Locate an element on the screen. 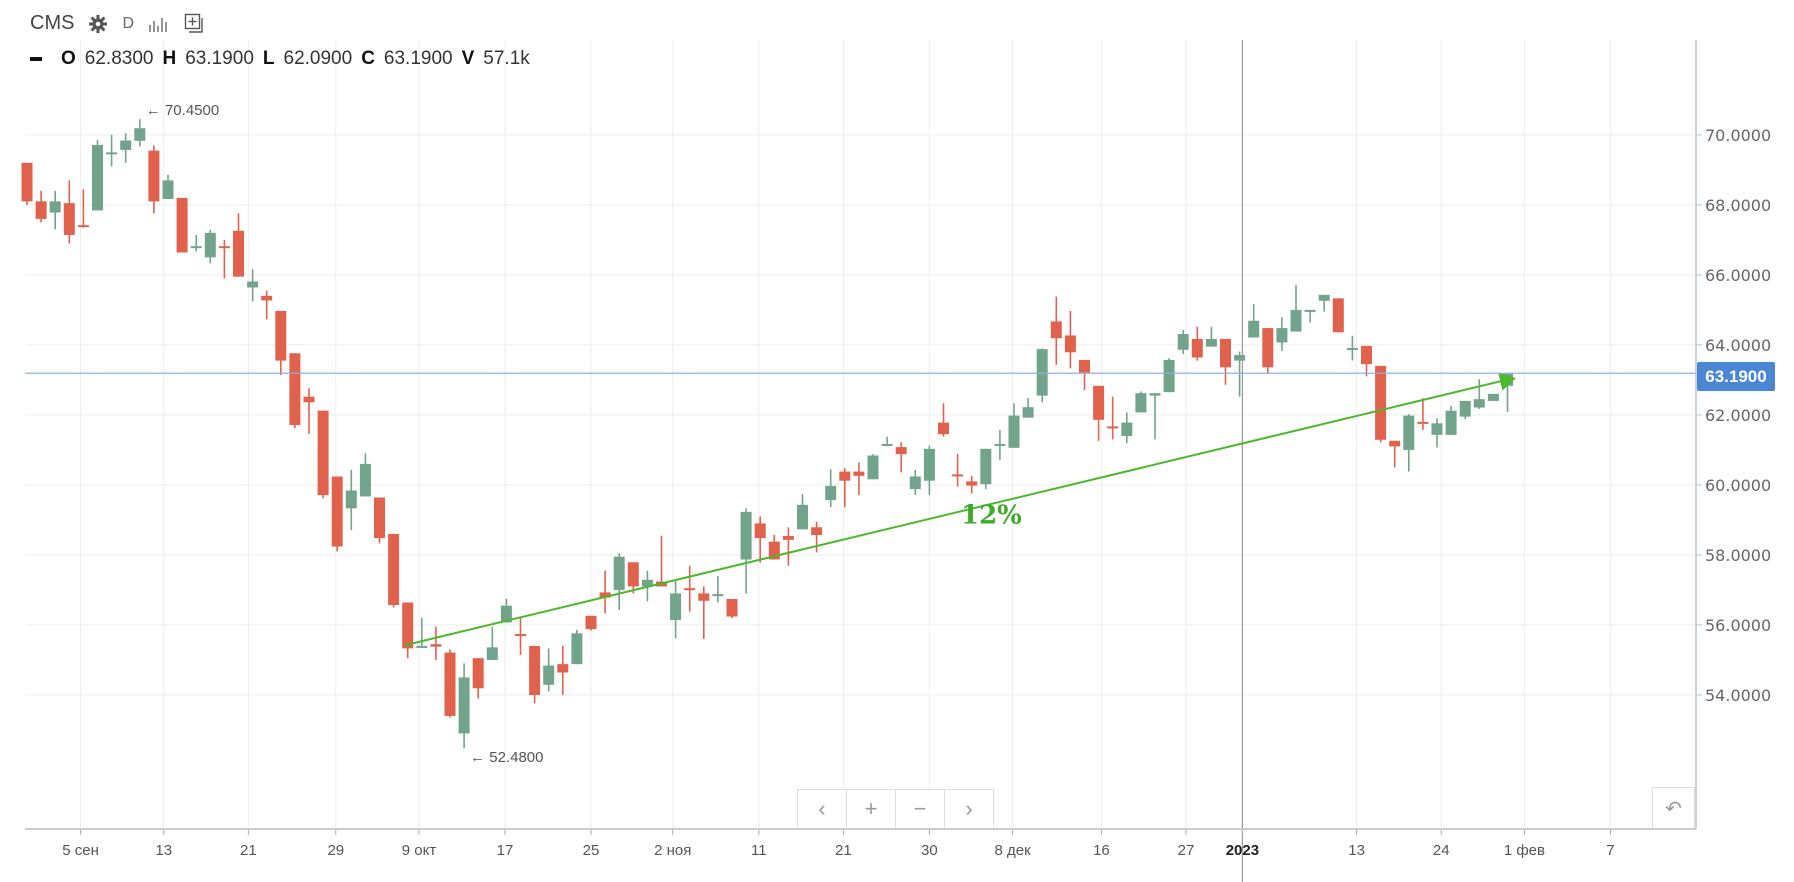  add-compare-icon is located at coordinates (195, 24).